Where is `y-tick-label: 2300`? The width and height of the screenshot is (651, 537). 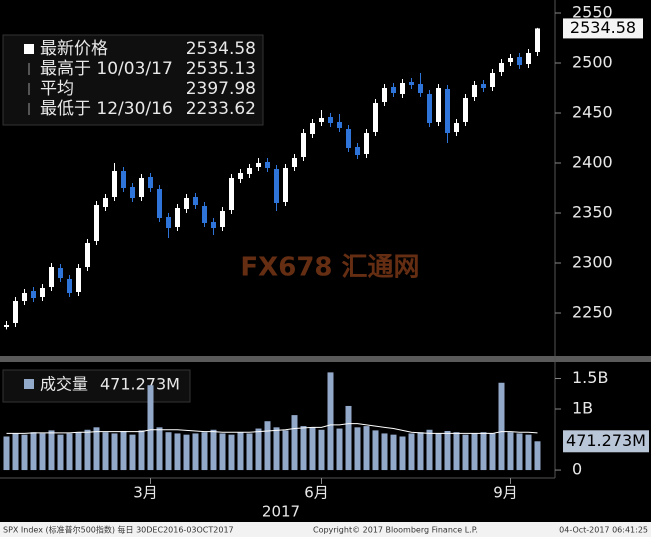 y-tick-label: 2300 is located at coordinates (592, 262).